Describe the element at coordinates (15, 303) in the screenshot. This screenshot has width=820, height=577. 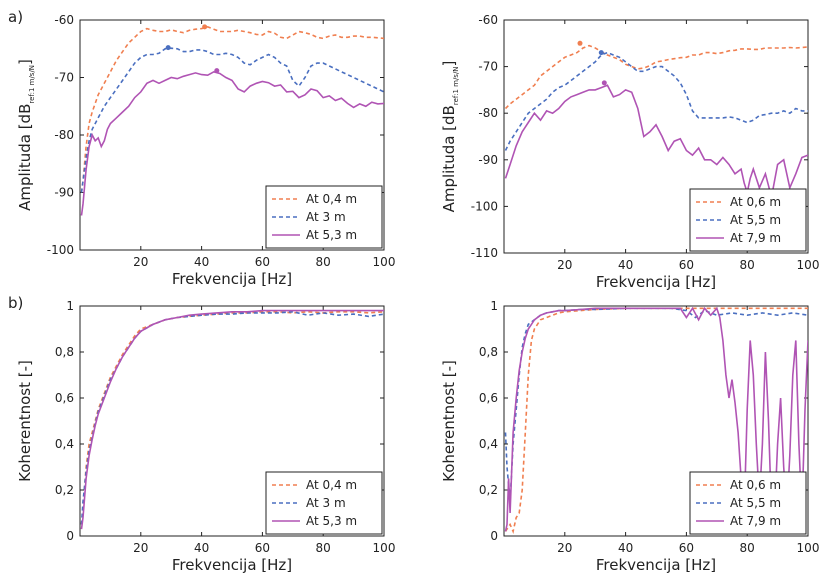
I see `panel-label-b: b)` at that location.